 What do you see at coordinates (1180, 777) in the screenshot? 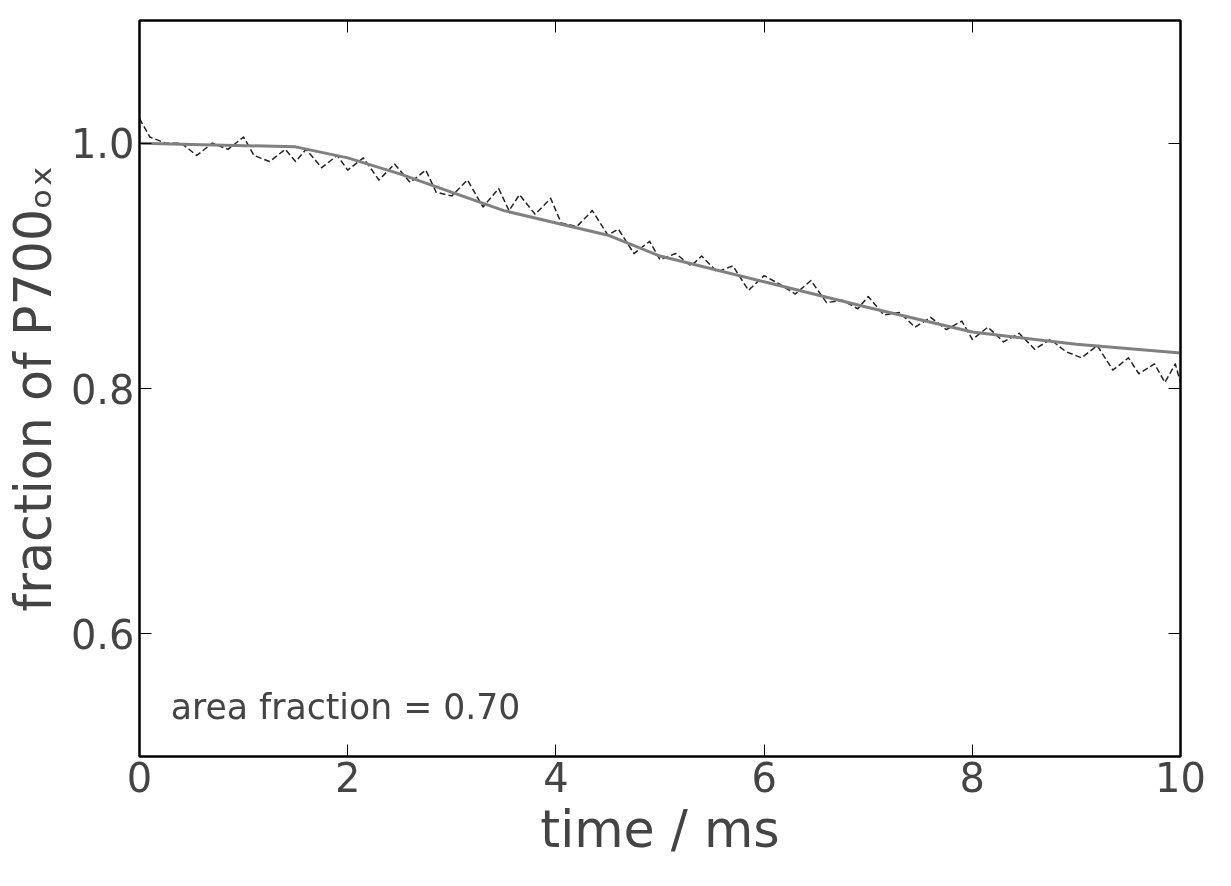
I see `x-tick-label: 10` at bounding box center [1180, 777].